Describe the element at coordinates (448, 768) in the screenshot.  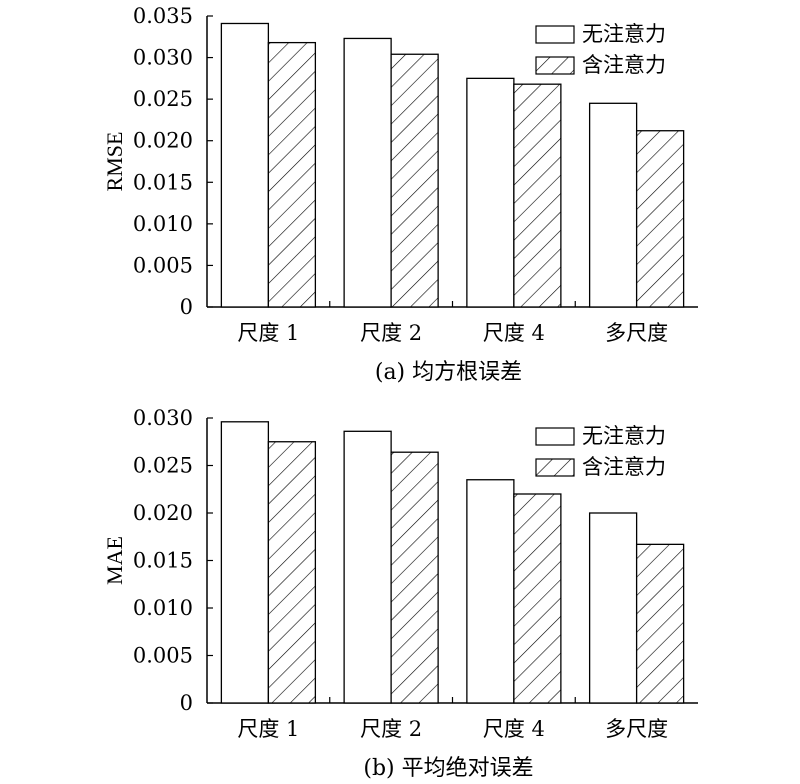
I see `panel-caption: (b) 平均绝对误差` at that location.